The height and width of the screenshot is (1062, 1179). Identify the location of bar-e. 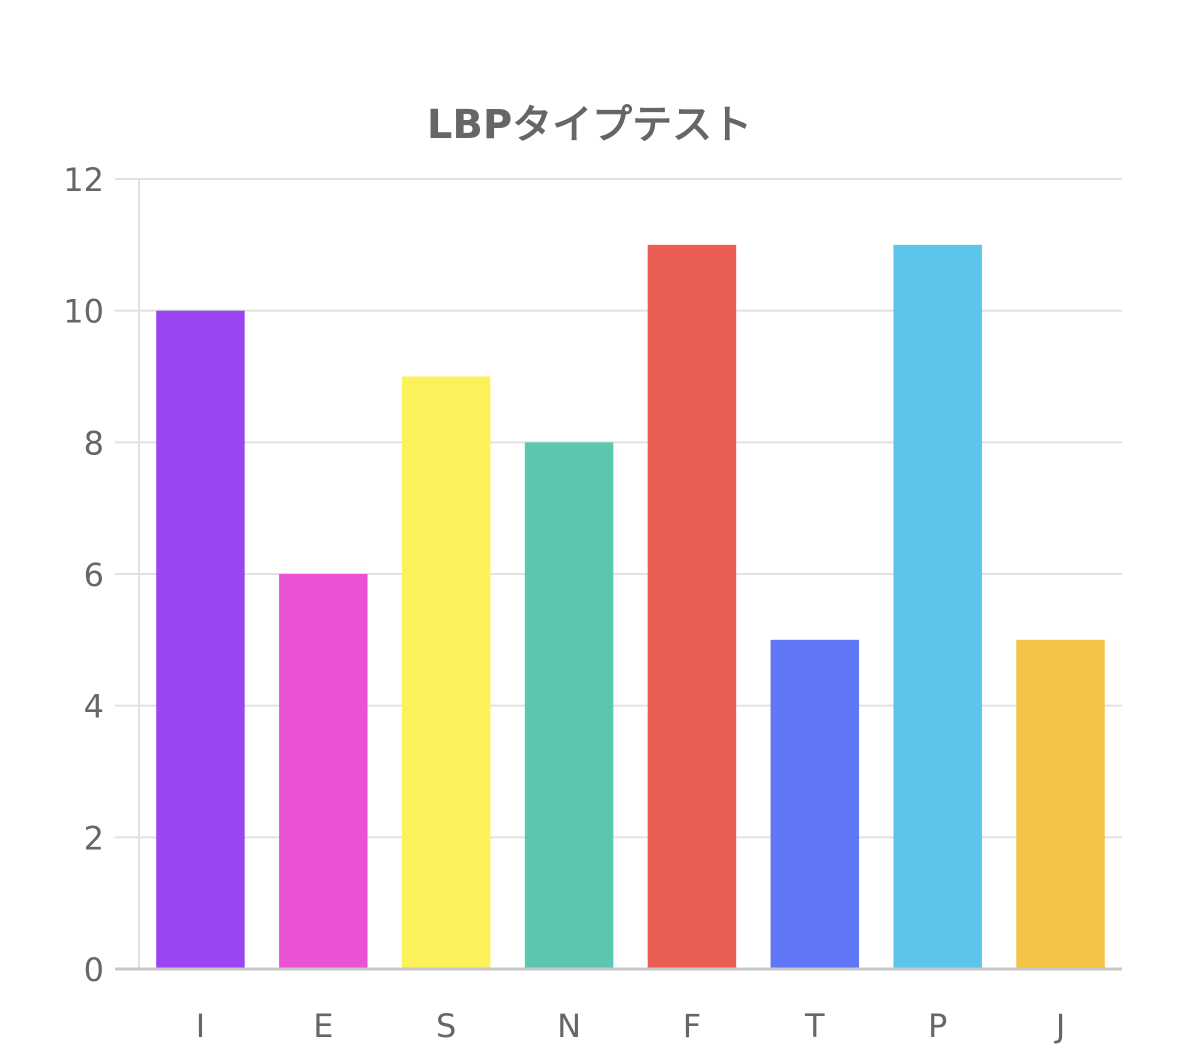
(323, 771).